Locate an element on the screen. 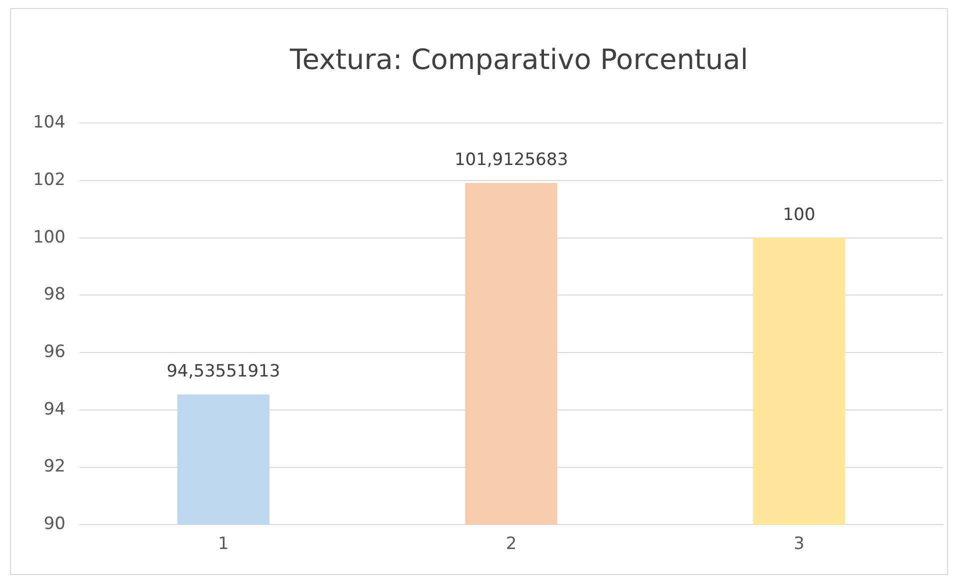 This screenshot has height=581, width=958. y-tick-label: 92 is located at coordinates (55, 466).